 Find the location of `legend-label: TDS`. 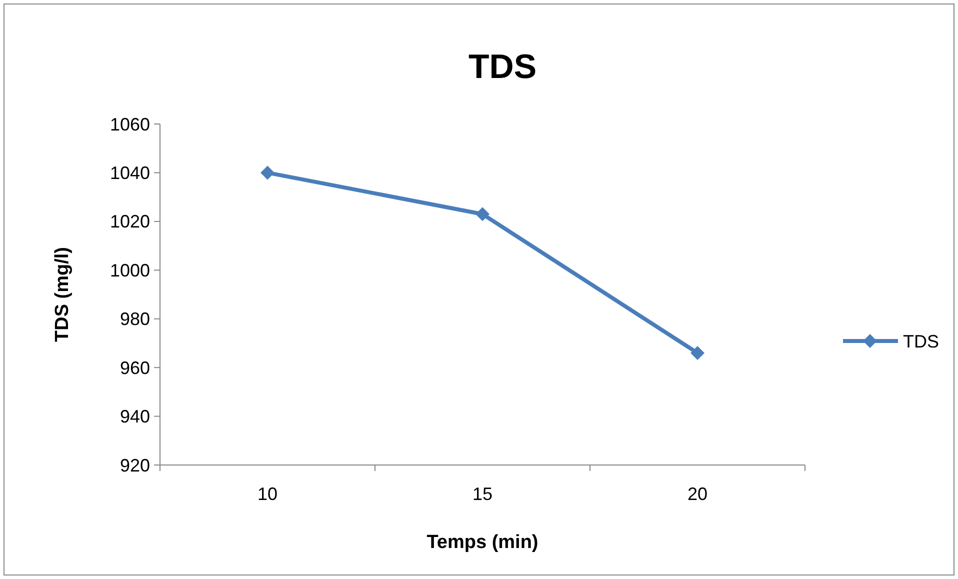

legend-label: TDS is located at coordinates (921, 341).